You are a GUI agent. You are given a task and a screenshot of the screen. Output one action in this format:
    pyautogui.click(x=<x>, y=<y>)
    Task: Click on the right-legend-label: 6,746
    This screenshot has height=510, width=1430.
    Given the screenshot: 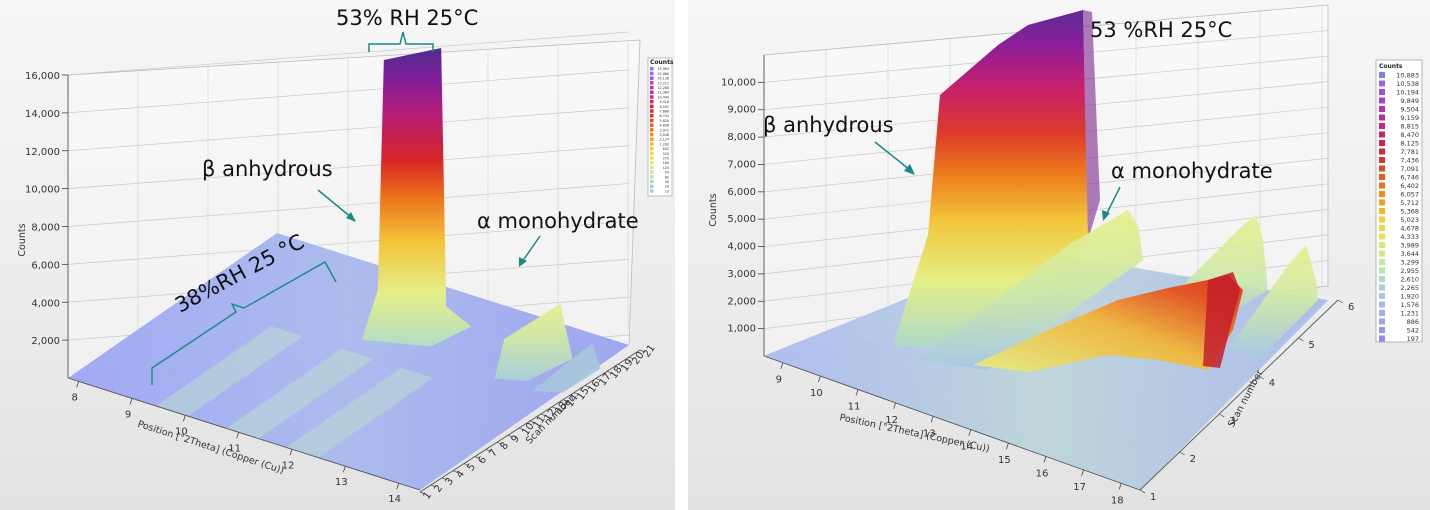 What is the action you would take?
    pyautogui.click(x=1409, y=178)
    